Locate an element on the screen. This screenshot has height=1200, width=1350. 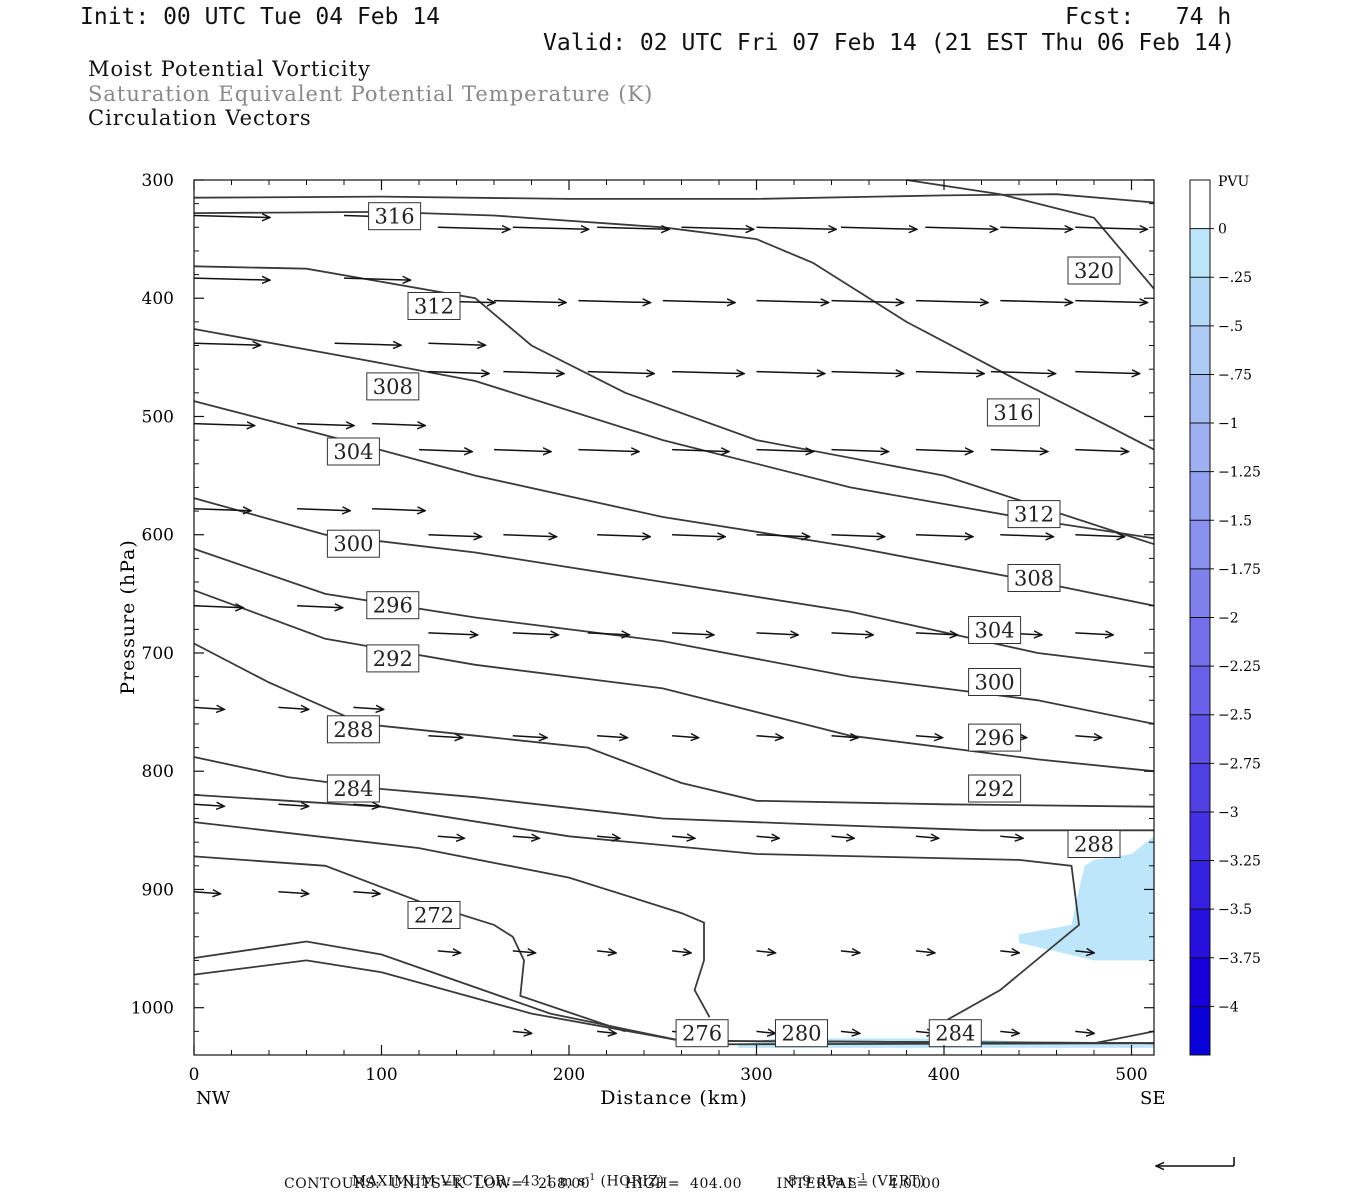
x-tick-label: 500 is located at coordinates (1131, 1075).